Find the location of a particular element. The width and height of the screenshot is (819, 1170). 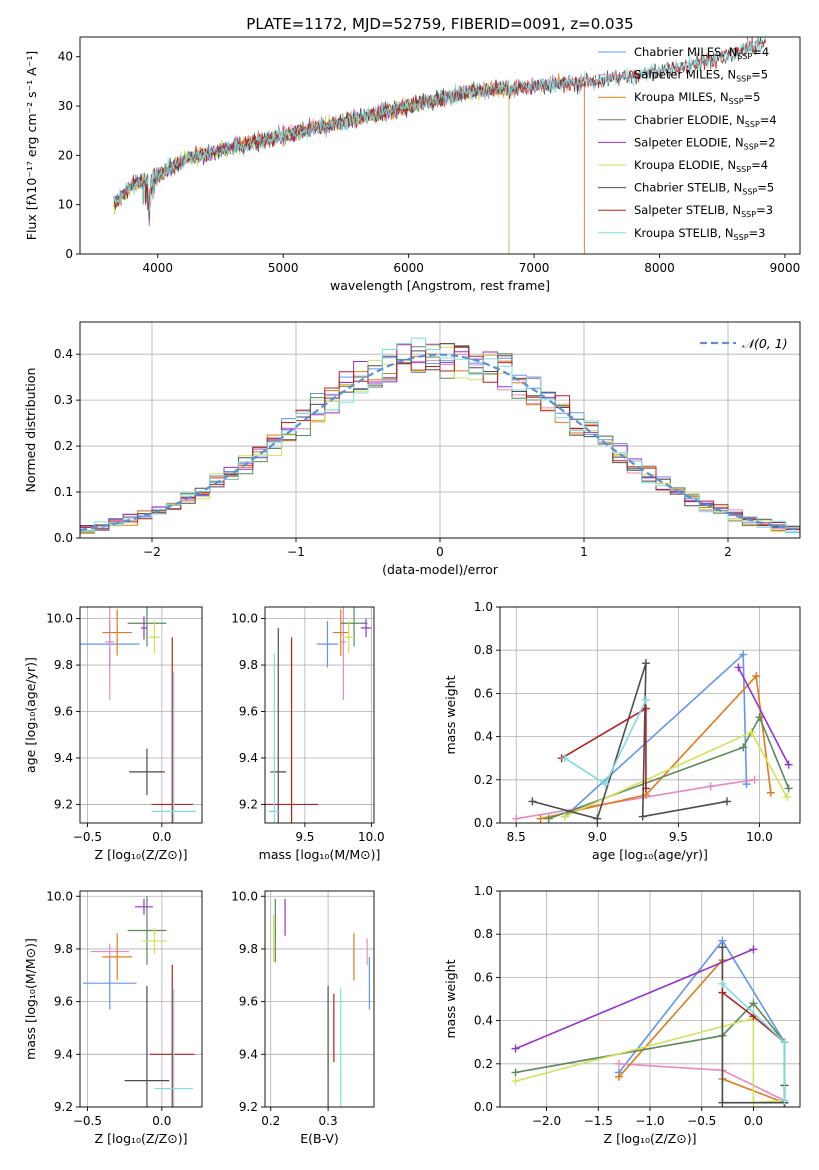

legend-entry-0: Chabrier MILES, NSSP=4 is located at coordinates (701, 53).